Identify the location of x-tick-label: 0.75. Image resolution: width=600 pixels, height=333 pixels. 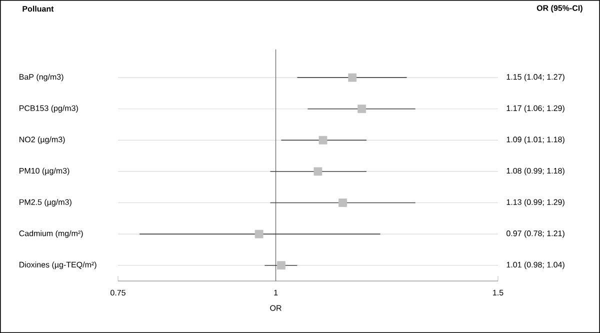
(118, 293).